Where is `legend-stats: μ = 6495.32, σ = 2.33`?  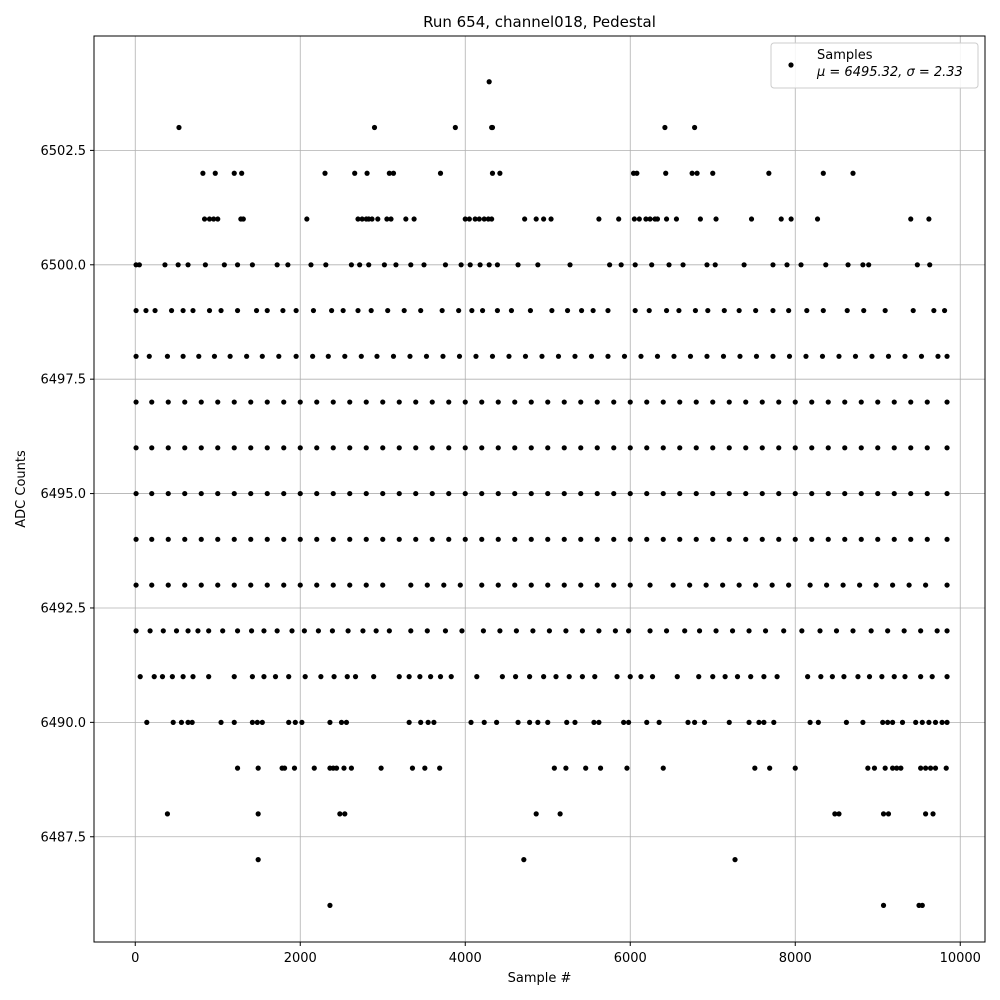 legend-stats: μ = 6495.32, σ = 2.33 is located at coordinates (889, 72).